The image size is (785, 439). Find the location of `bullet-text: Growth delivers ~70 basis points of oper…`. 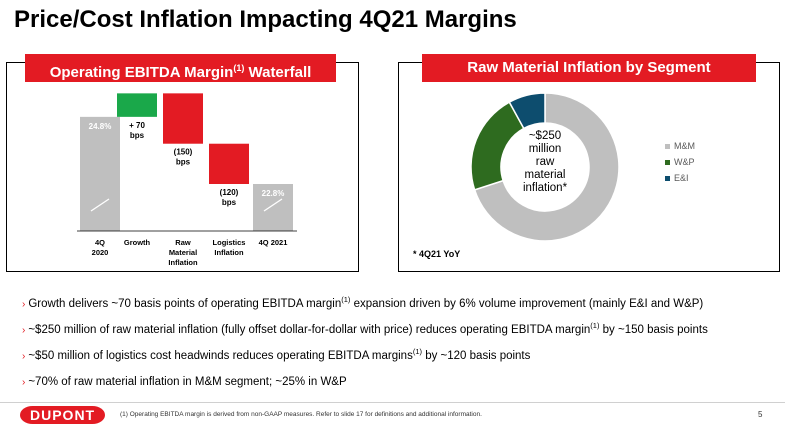

bullet-text: Growth delivers ~70 basis points of oper… is located at coordinates (185, 303).